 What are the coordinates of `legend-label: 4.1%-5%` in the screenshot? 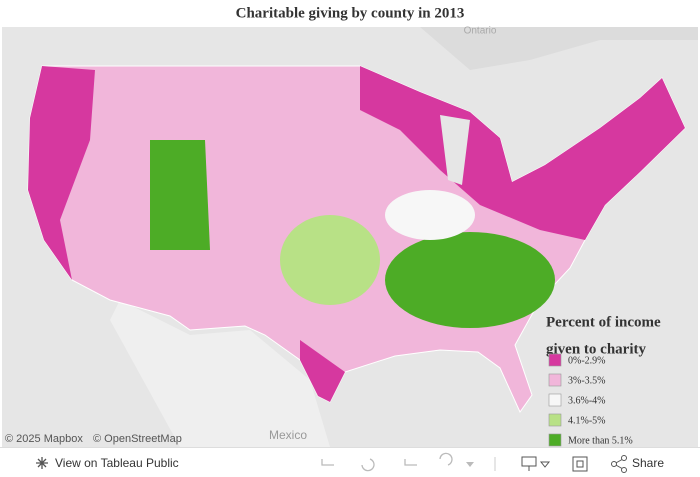 It's located at (587, 420).